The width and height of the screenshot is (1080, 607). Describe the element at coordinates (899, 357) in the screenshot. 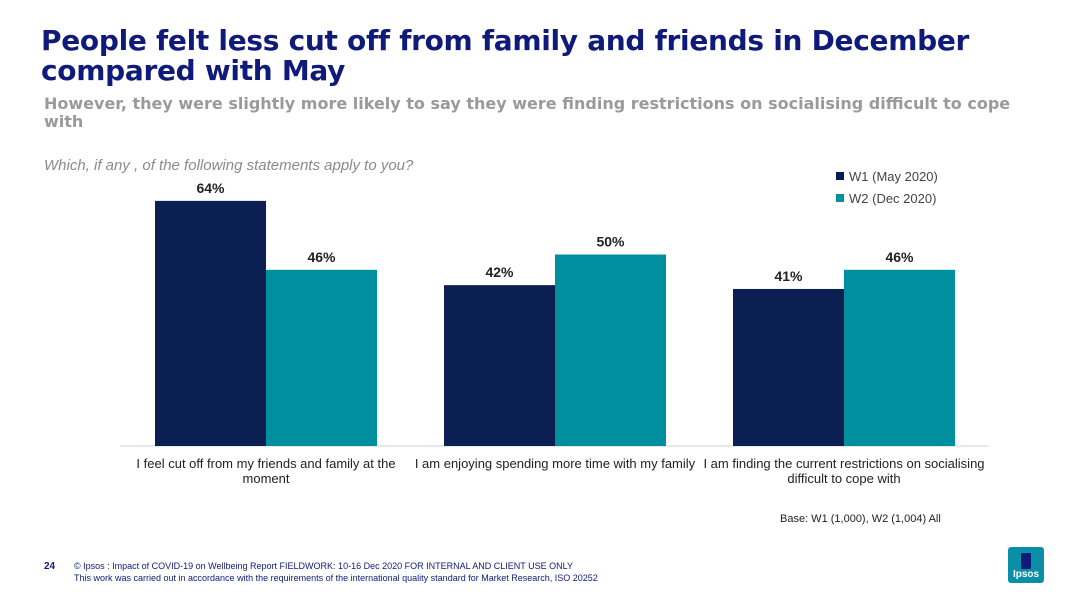

I see `bar-w2-cat3` at that location.